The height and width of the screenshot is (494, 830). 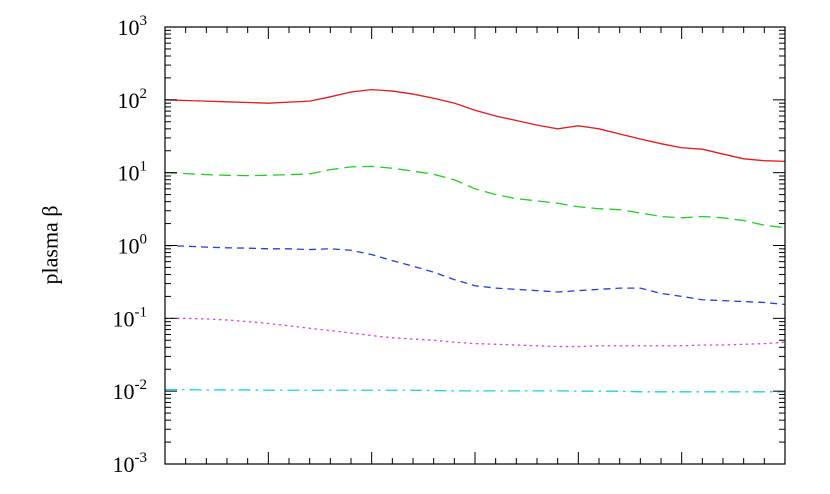 I want to click on y-tick-label: 10⁻³, so click(x=130, y=463).